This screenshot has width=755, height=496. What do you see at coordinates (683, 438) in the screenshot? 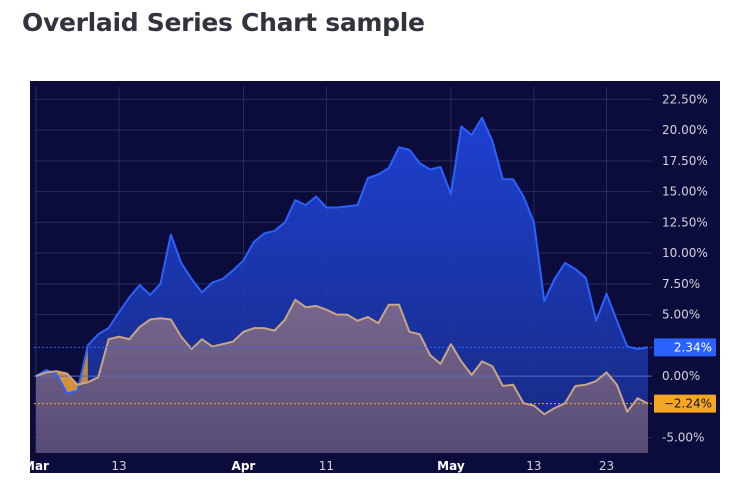
I see `y-tick-label: -5.00%` at bounding box center [683, 438].